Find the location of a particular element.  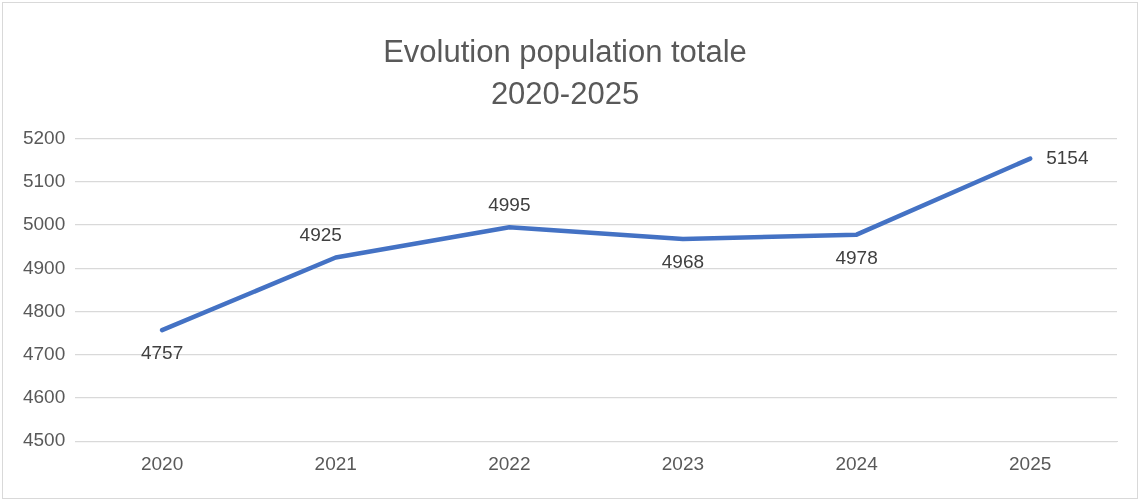

text: 2020-2025 is located at coordinates (565, 94).